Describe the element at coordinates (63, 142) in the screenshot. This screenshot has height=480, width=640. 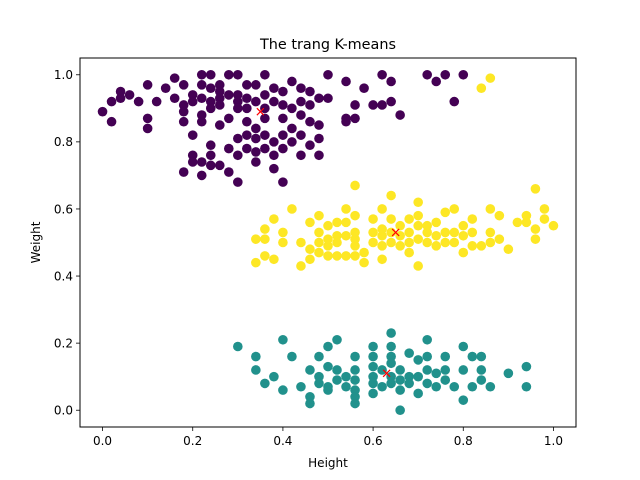
I see `y-tick-label: 0.8` at that location.